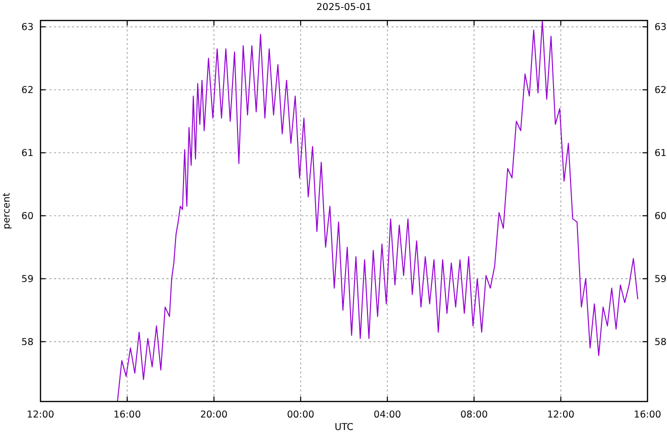  Describe the element at coordinates (344, 7) in the screenshot. I see `chart-title: 2025-05-01` at that location.